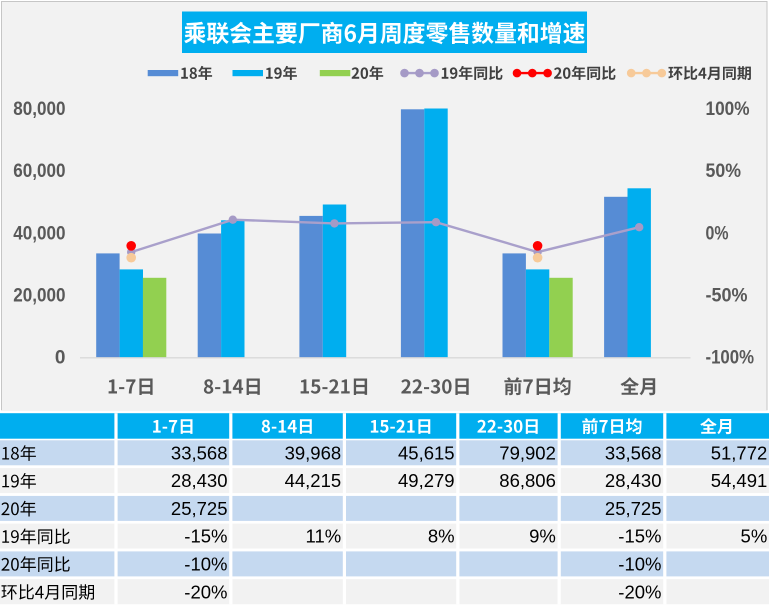 Image resolution: width=769 pixels, height=607 pixels. Describe the element at coordinates (39, 296) in the screenshot. I see `svg-text: 20,000` at that location.